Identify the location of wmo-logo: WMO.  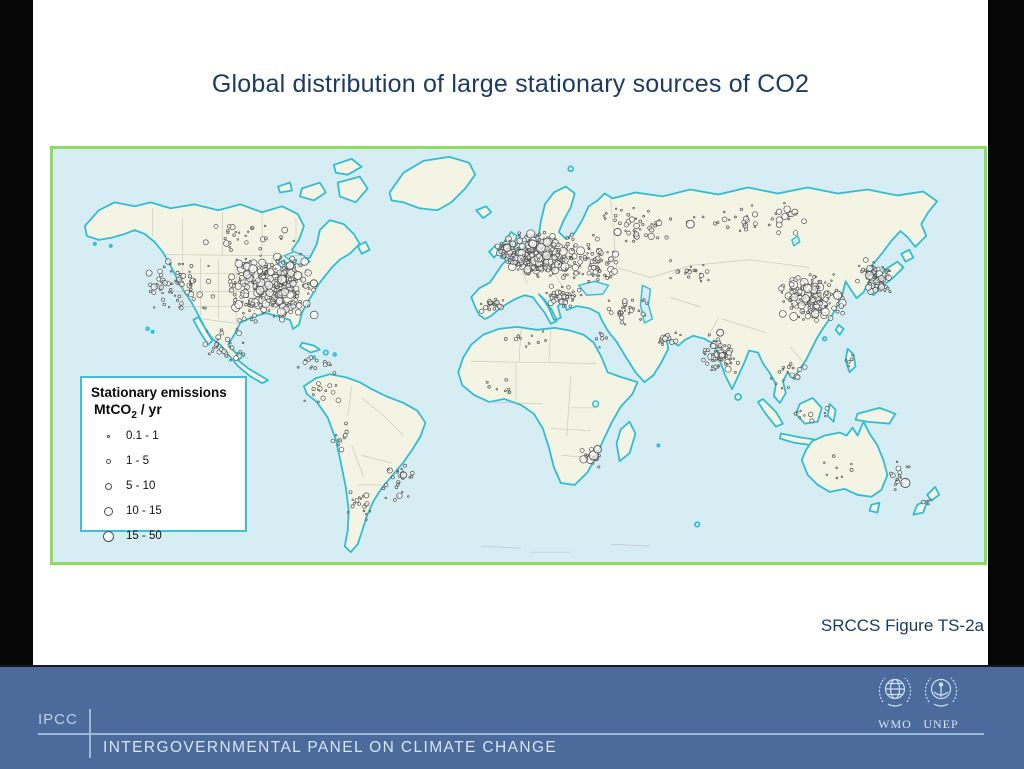
(895, 701).